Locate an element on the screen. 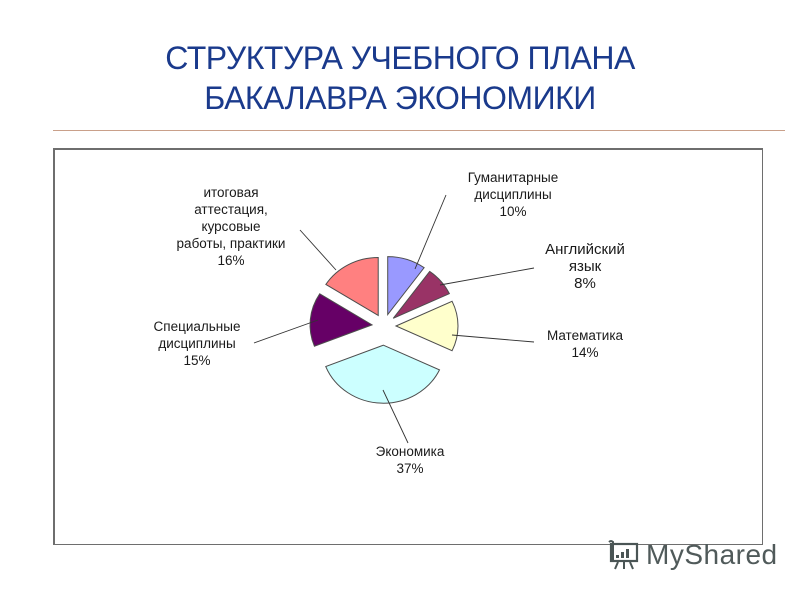 The width and height of the screenshot is (800, 600). label-text: Гуманитарные is located at coordinates (513, 177).